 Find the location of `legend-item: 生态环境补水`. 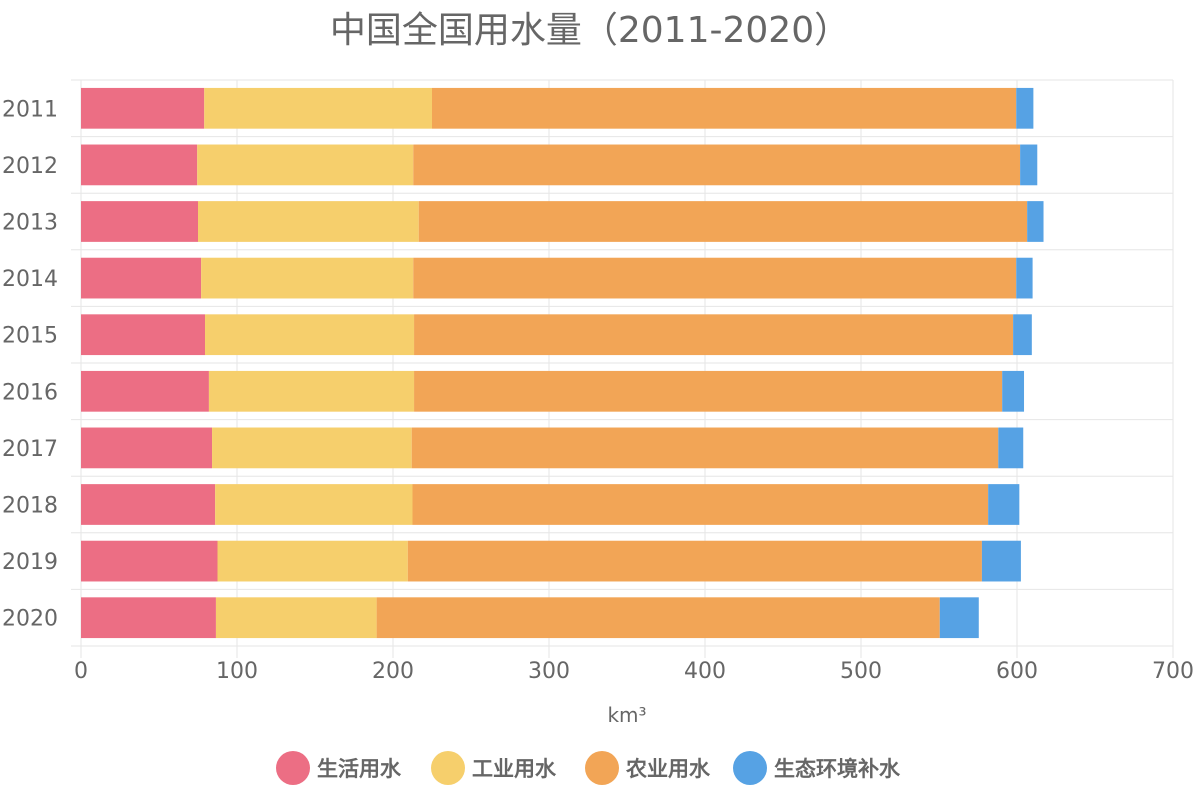

legend-item: 生态环境补水 is located at coordinates (817, 768).